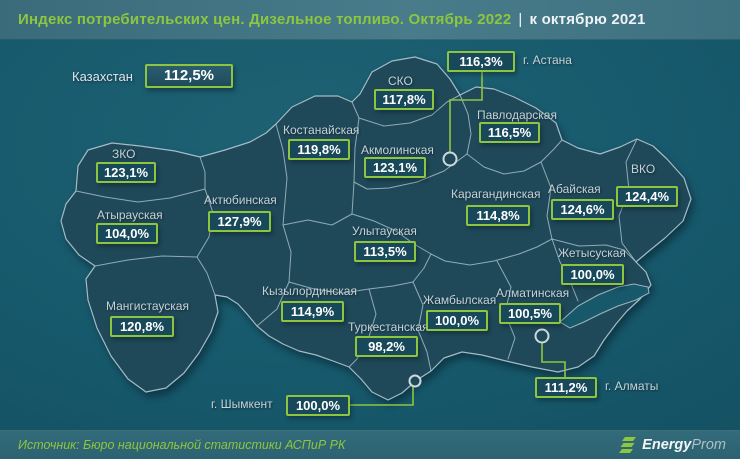 The width and height of the screenshot is (740, 459). What do you see at coordinates (604, 306) in the screenshot?
I see `lake-balkhash` at bounding box center [604, 306].